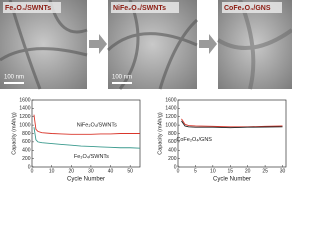 This screenshot has width=320, height=240. Describe the element at coordinates (265, 171) in the screenshot. I see `x-tick-label: 25` at that location.